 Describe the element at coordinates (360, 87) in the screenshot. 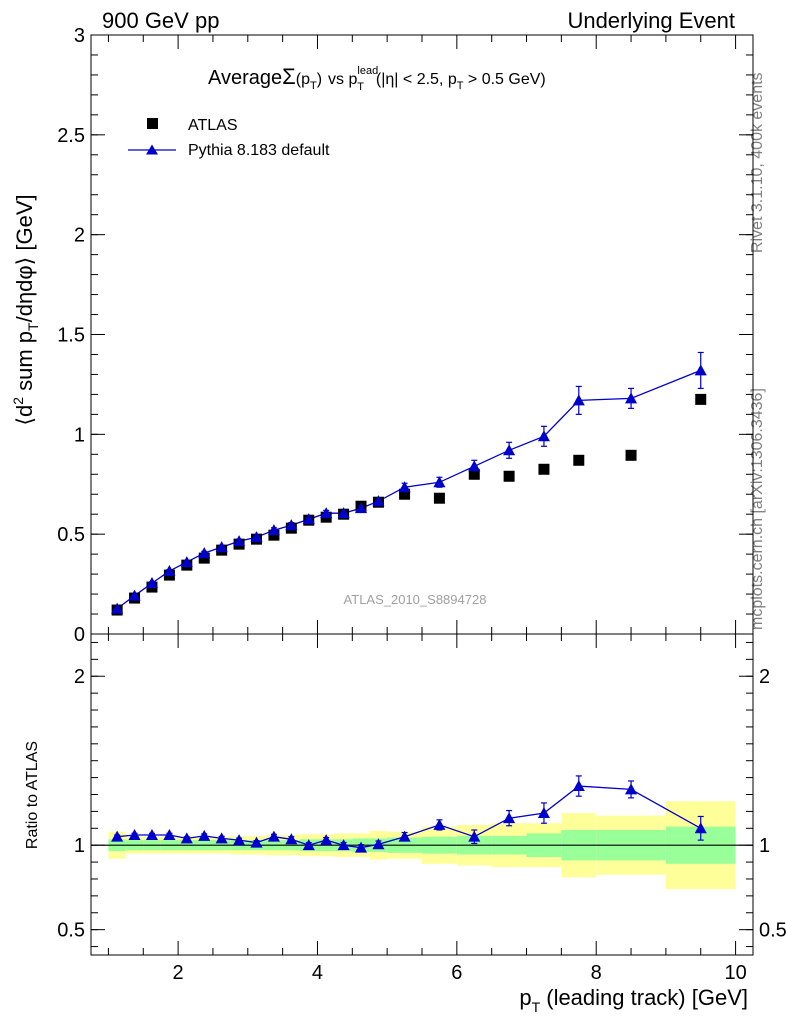

I see `title-sub: T` at that location.